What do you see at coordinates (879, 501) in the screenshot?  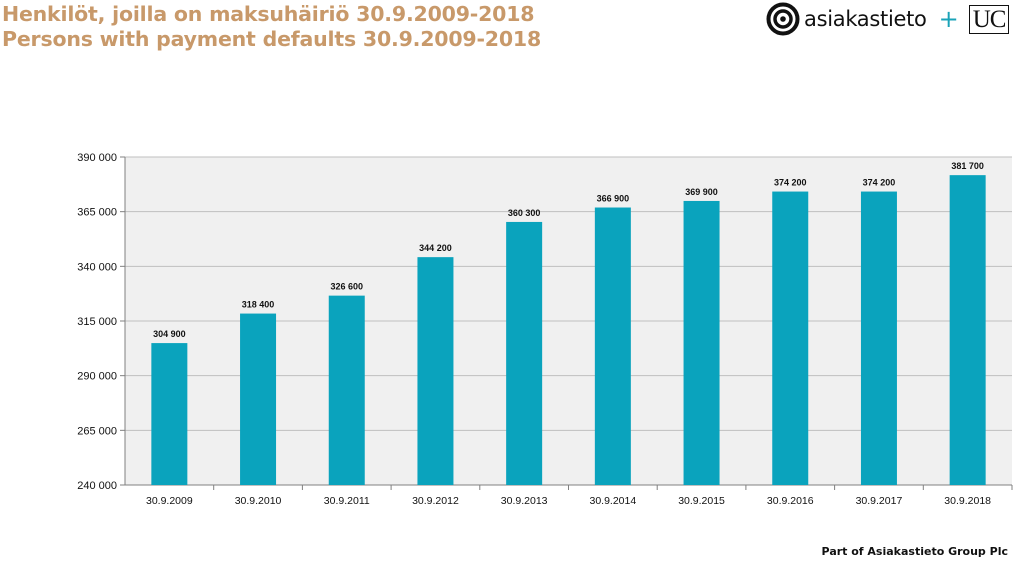 I see `x-tick-label: 30.9.2017` at bounding box center [879, 501].